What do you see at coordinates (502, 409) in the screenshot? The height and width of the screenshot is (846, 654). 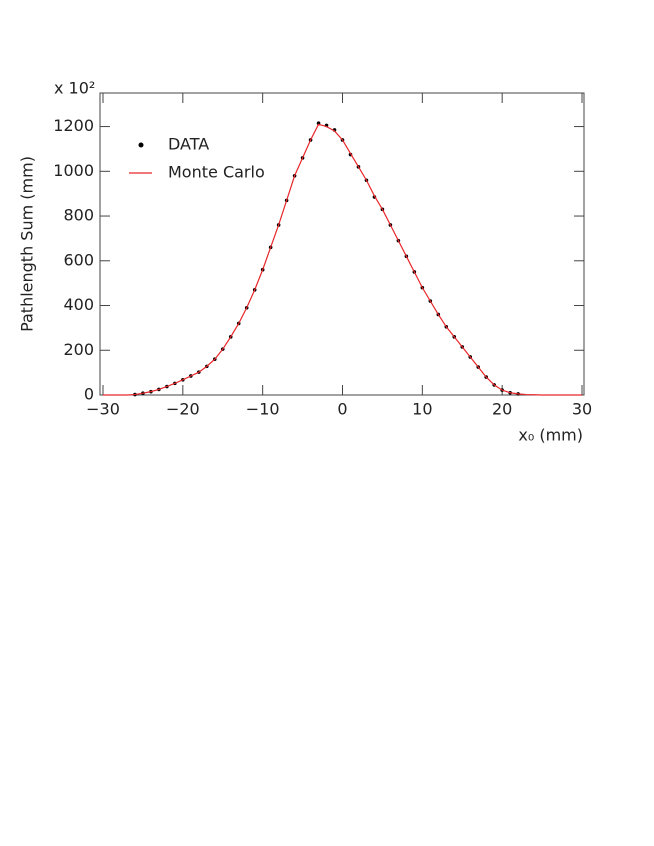 I see `x-tick-label: 20` at bounding box center [502, 409].